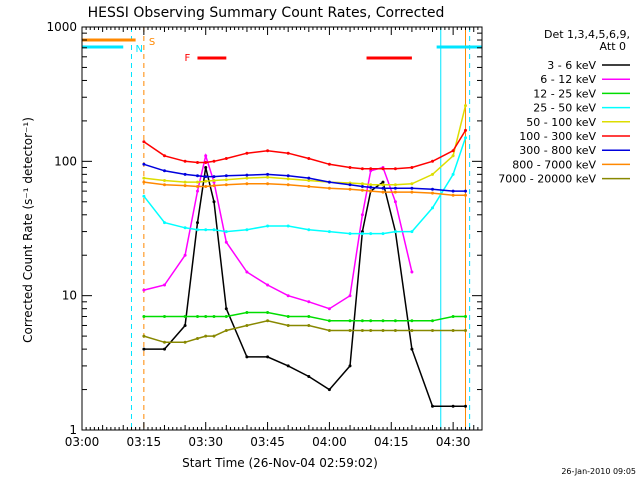 The image size is (640, 480). Describe the element at coordinates (329, 442) in the screenshot. I see `x-tick-label: 04:00` at that location.